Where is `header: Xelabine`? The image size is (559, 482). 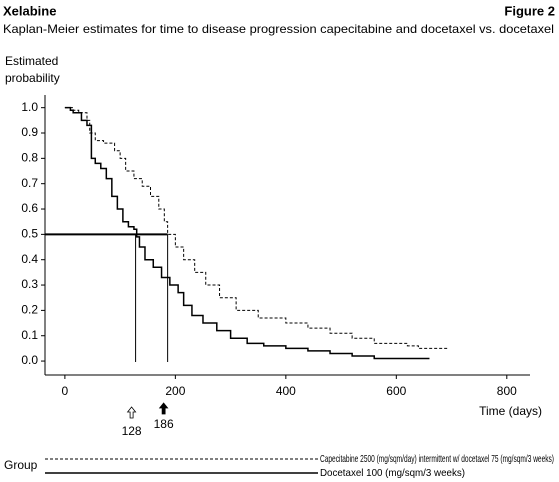
header: Xelabine is located at coordinates (29, 10).